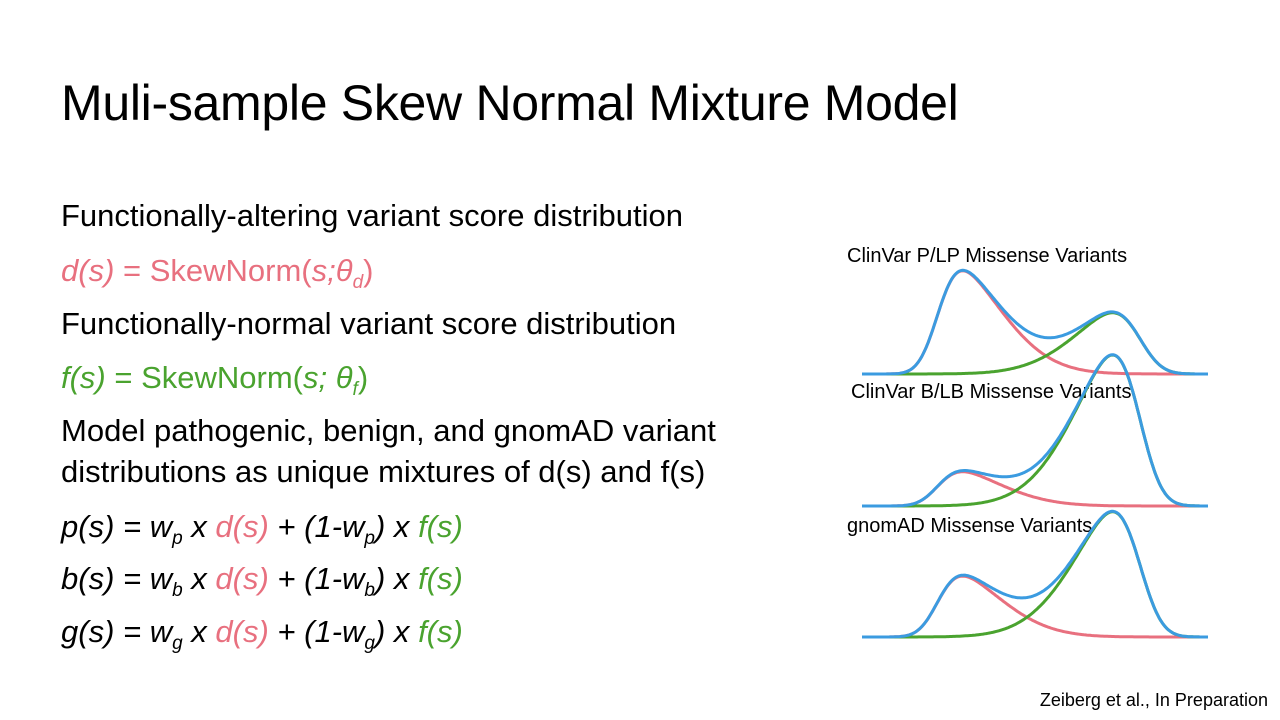  I want to click on b-mid2: + (1-w, so click(316, 578).